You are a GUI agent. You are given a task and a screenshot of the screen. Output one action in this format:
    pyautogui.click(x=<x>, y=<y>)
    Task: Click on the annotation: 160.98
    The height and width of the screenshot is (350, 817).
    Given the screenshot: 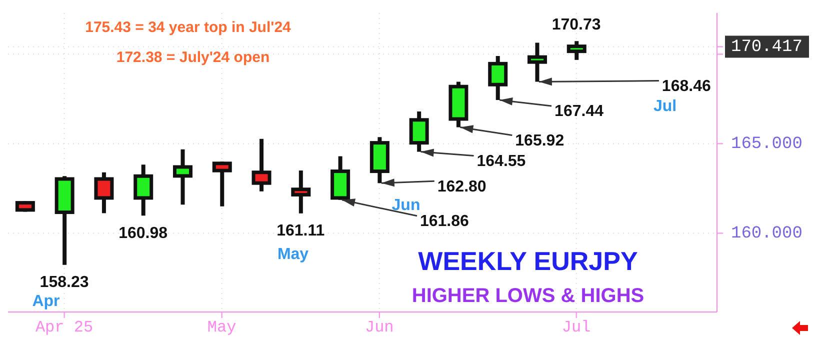 What is the action you would take?
    pyautogui.click(x=143, y=233)
    